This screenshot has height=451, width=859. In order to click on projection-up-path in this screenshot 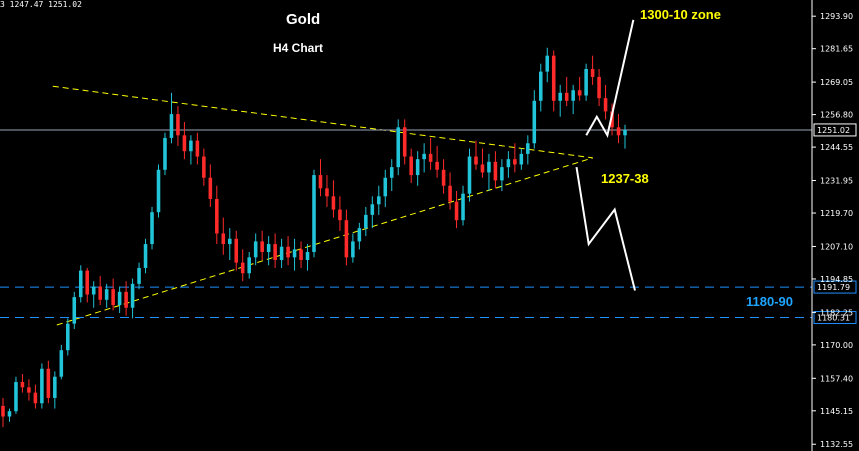, I will do `click(610, 79)`.